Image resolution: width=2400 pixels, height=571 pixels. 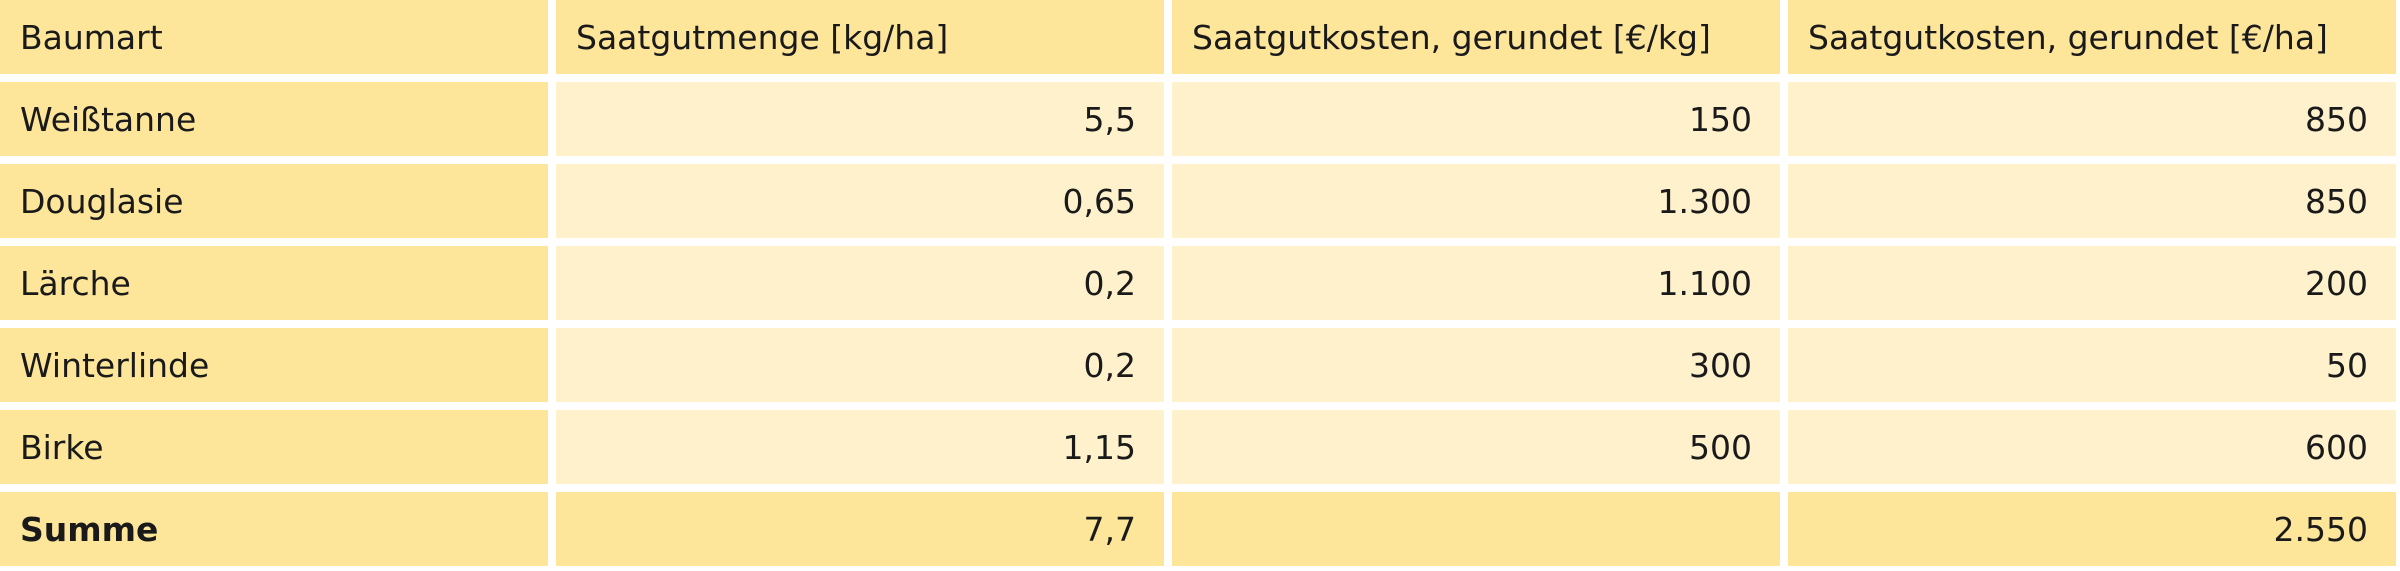 What do you see at coordinates (860, 37) in the screenshot?
I see `header-cell: Saatgutmenge [kg/ha]` at bounding box center [860, 37].